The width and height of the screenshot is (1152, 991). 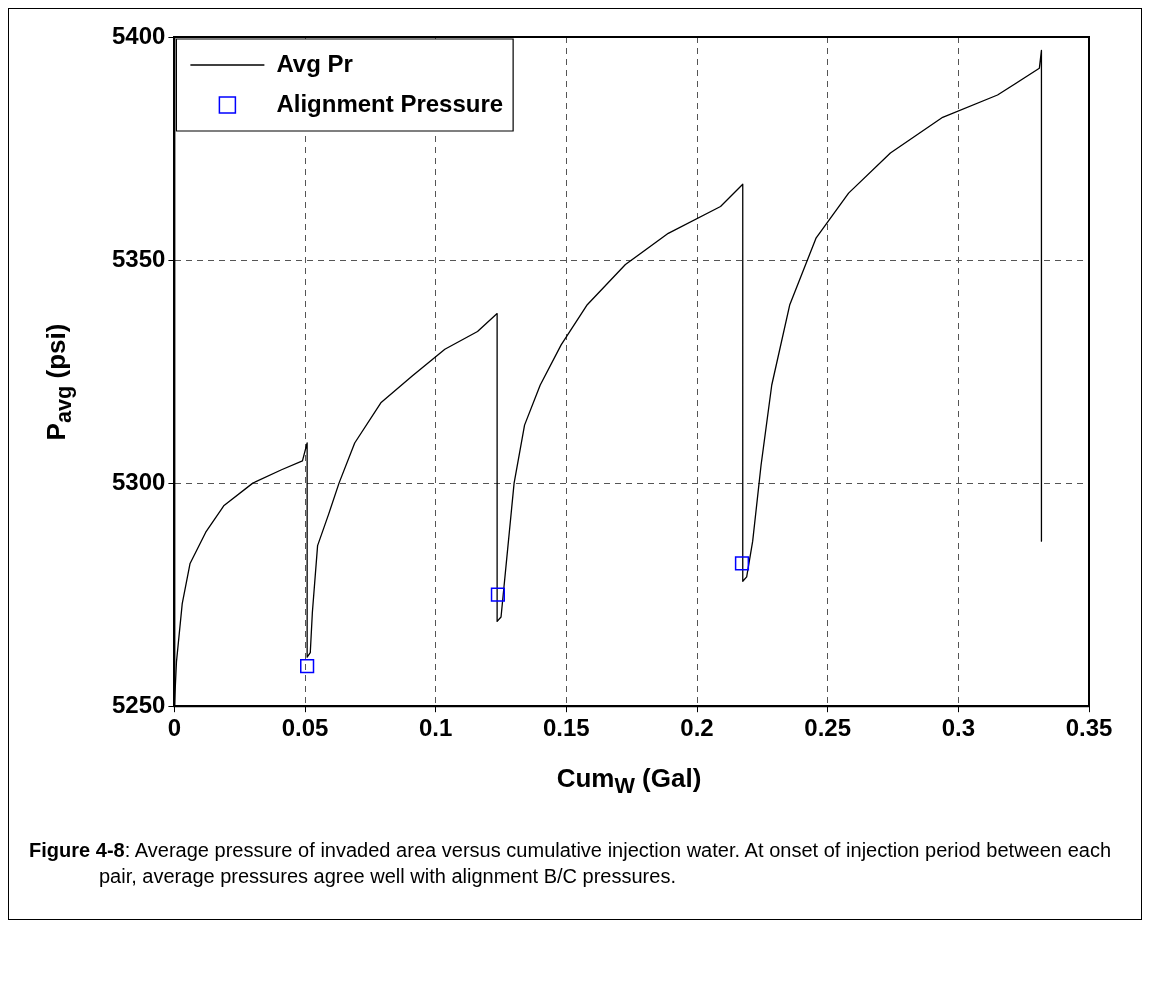 What do you see at coordinates (305, 728) in the screenshot?
I see `x-tick-label: 0.05` at bounding box center [305, 728].